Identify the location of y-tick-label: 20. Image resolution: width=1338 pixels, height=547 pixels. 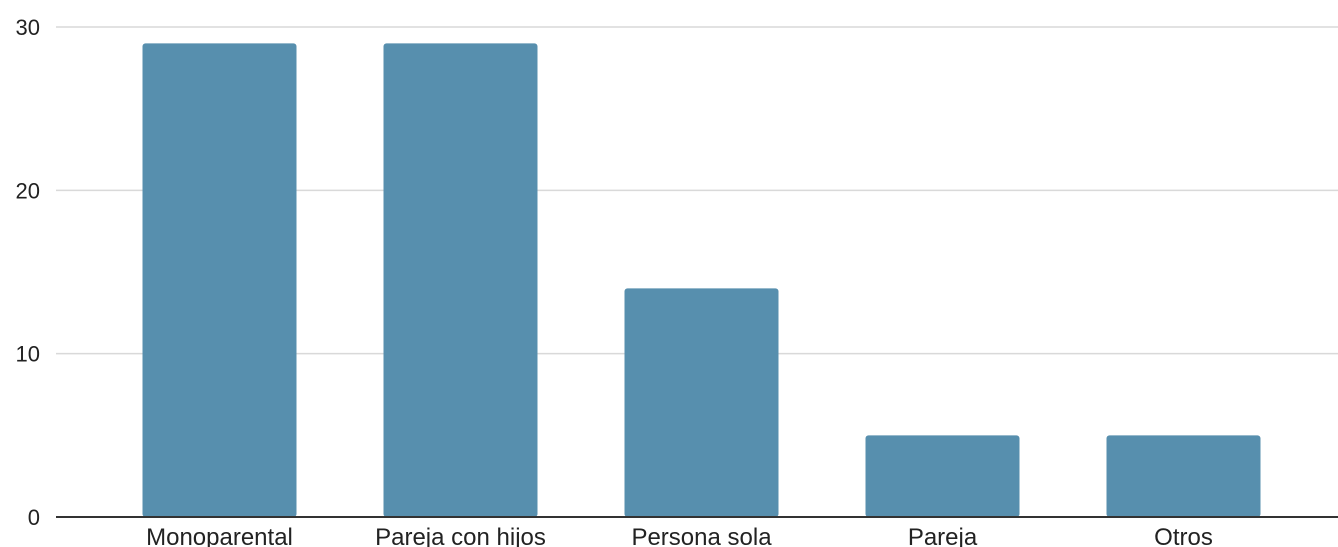
(28, 190).